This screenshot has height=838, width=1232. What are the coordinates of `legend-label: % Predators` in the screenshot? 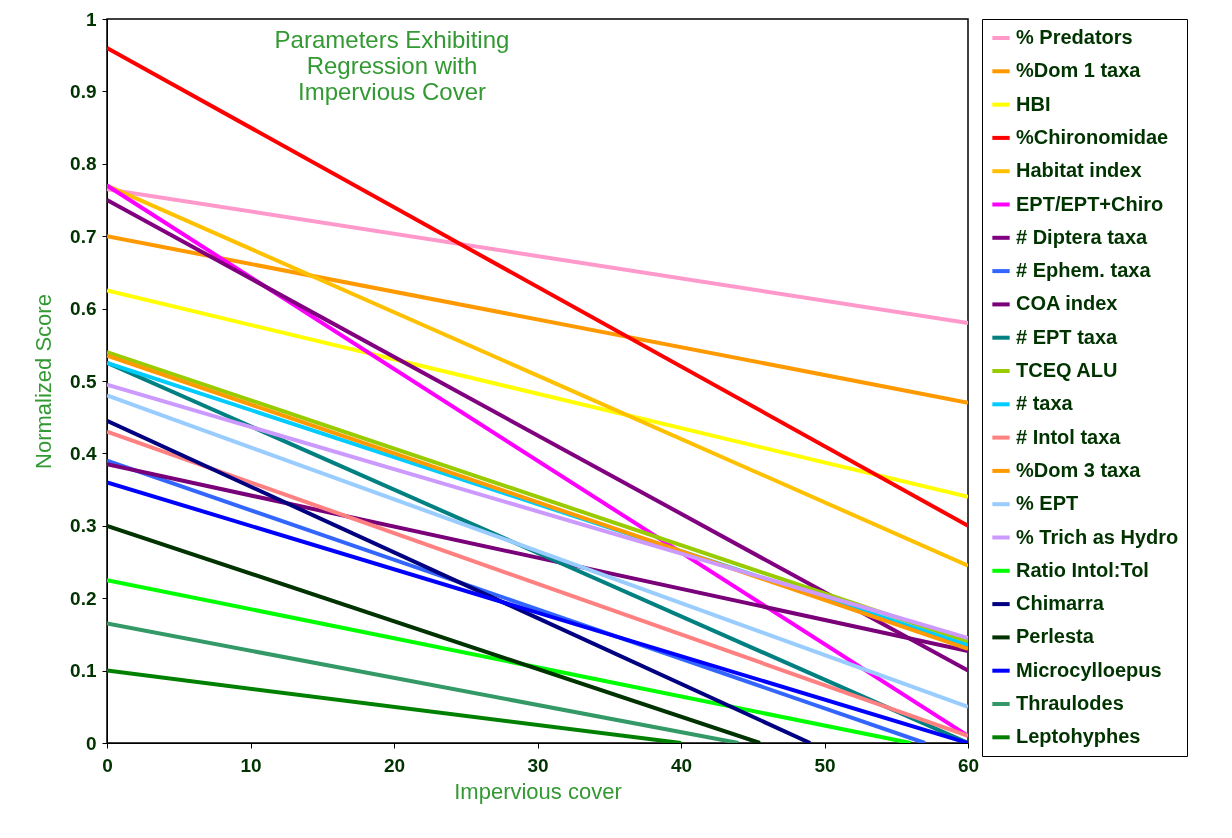 It's located at (1074, 37).